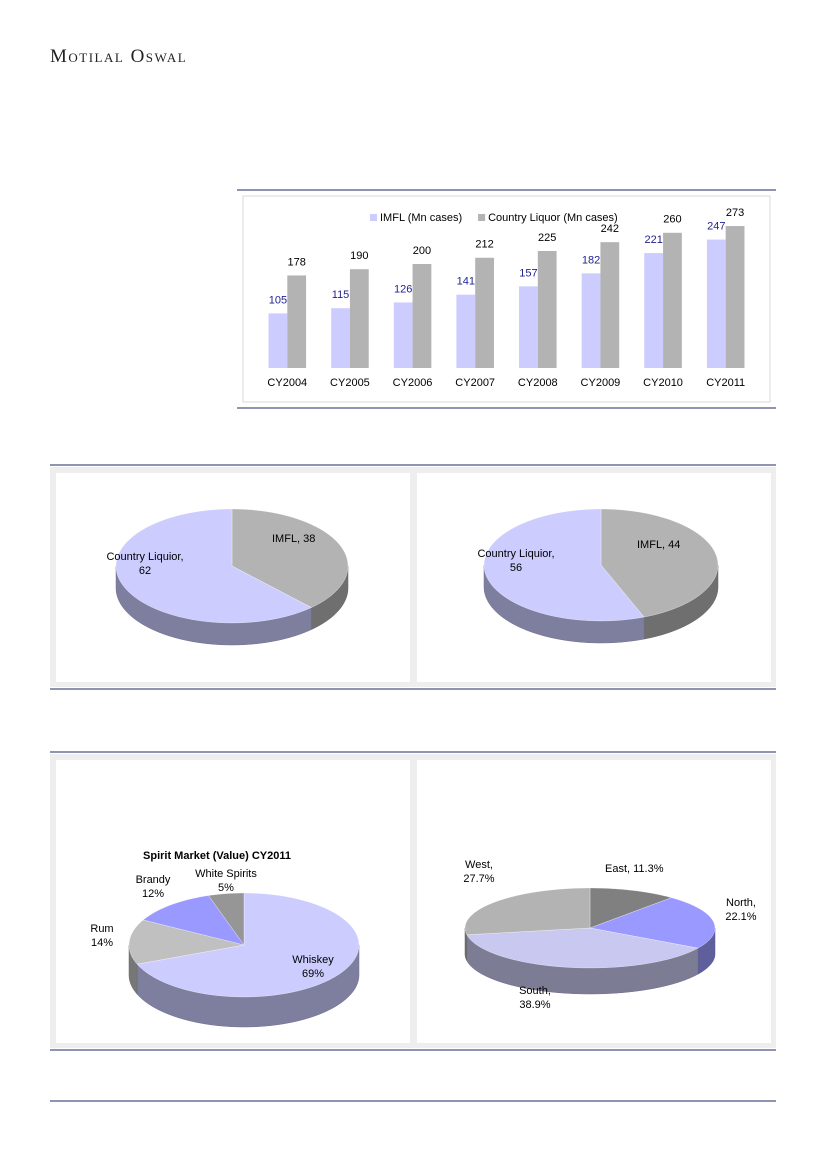  Describe the element at coordinates (294, 539) in the screenshot. I see `value-label: IMFL, 38` at that location.